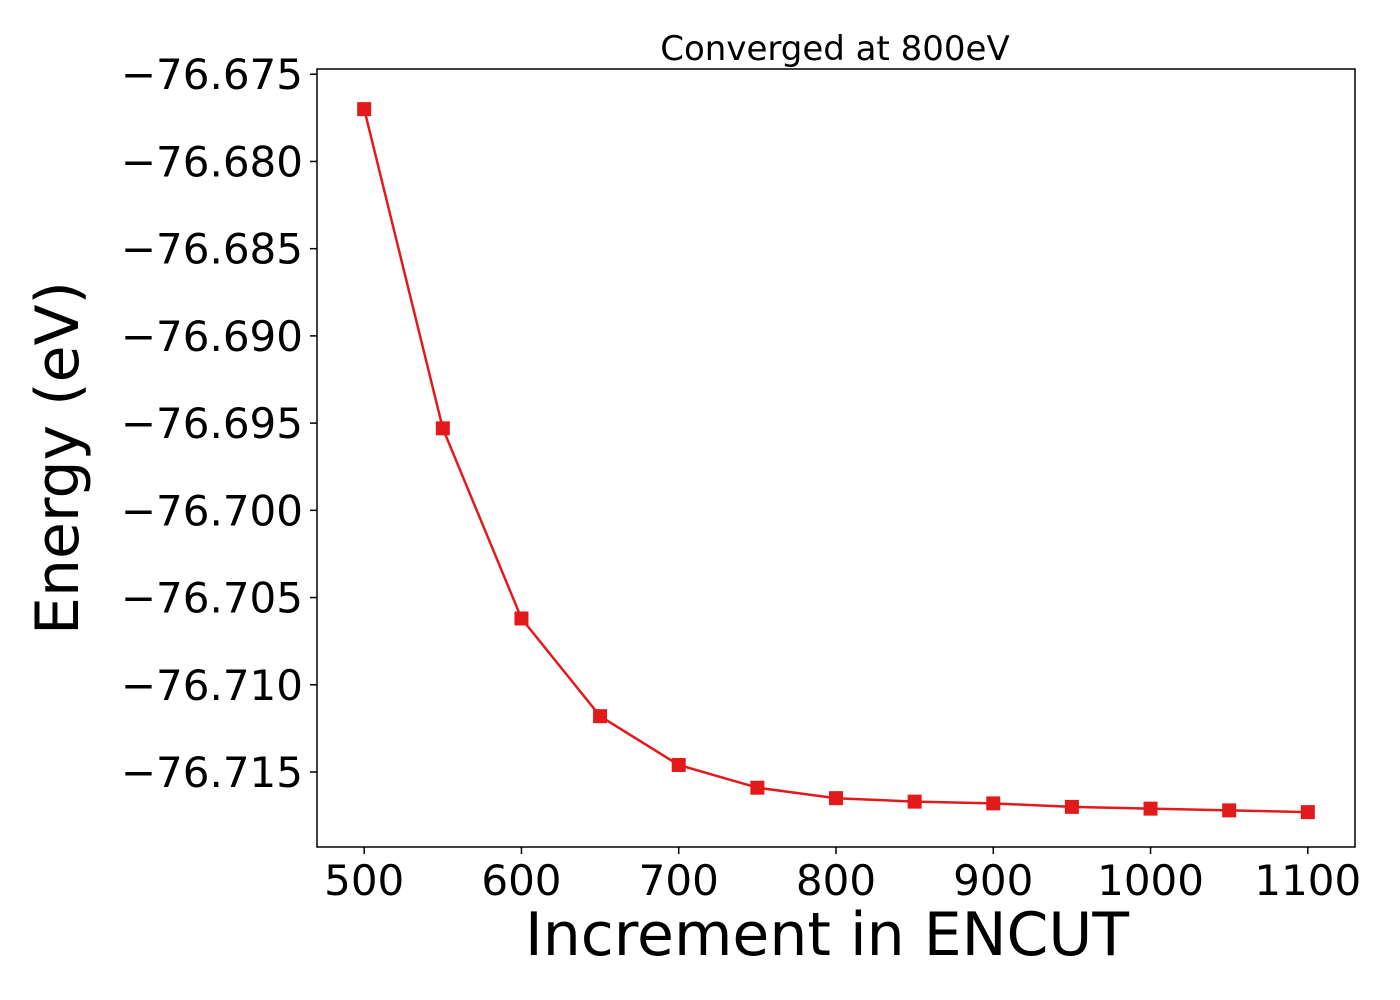 The height and width of the screenshot is (1000, 1400). I want to click on x-tick-label: 800, so click(836, 880).